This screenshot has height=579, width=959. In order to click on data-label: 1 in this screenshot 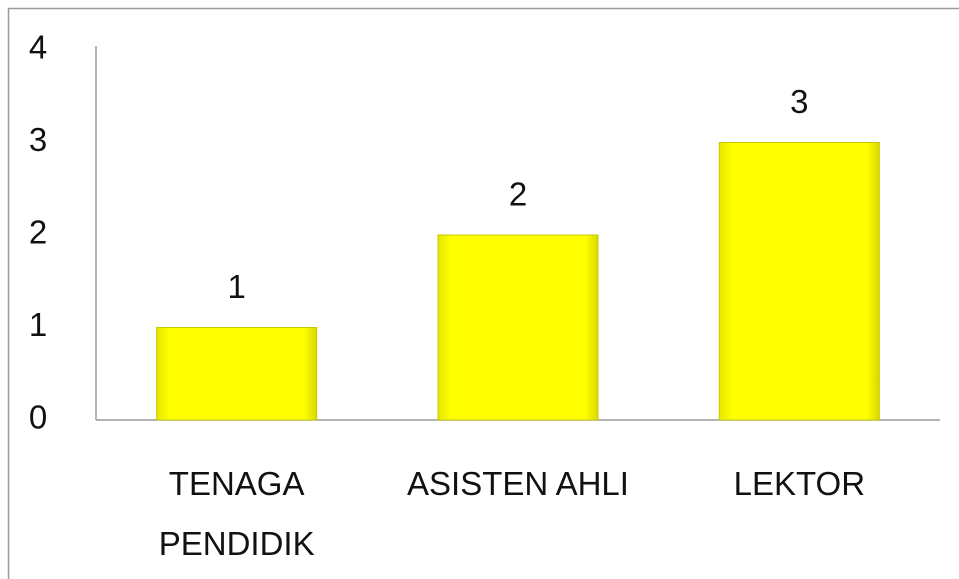, I will do `click(236, 286)`.